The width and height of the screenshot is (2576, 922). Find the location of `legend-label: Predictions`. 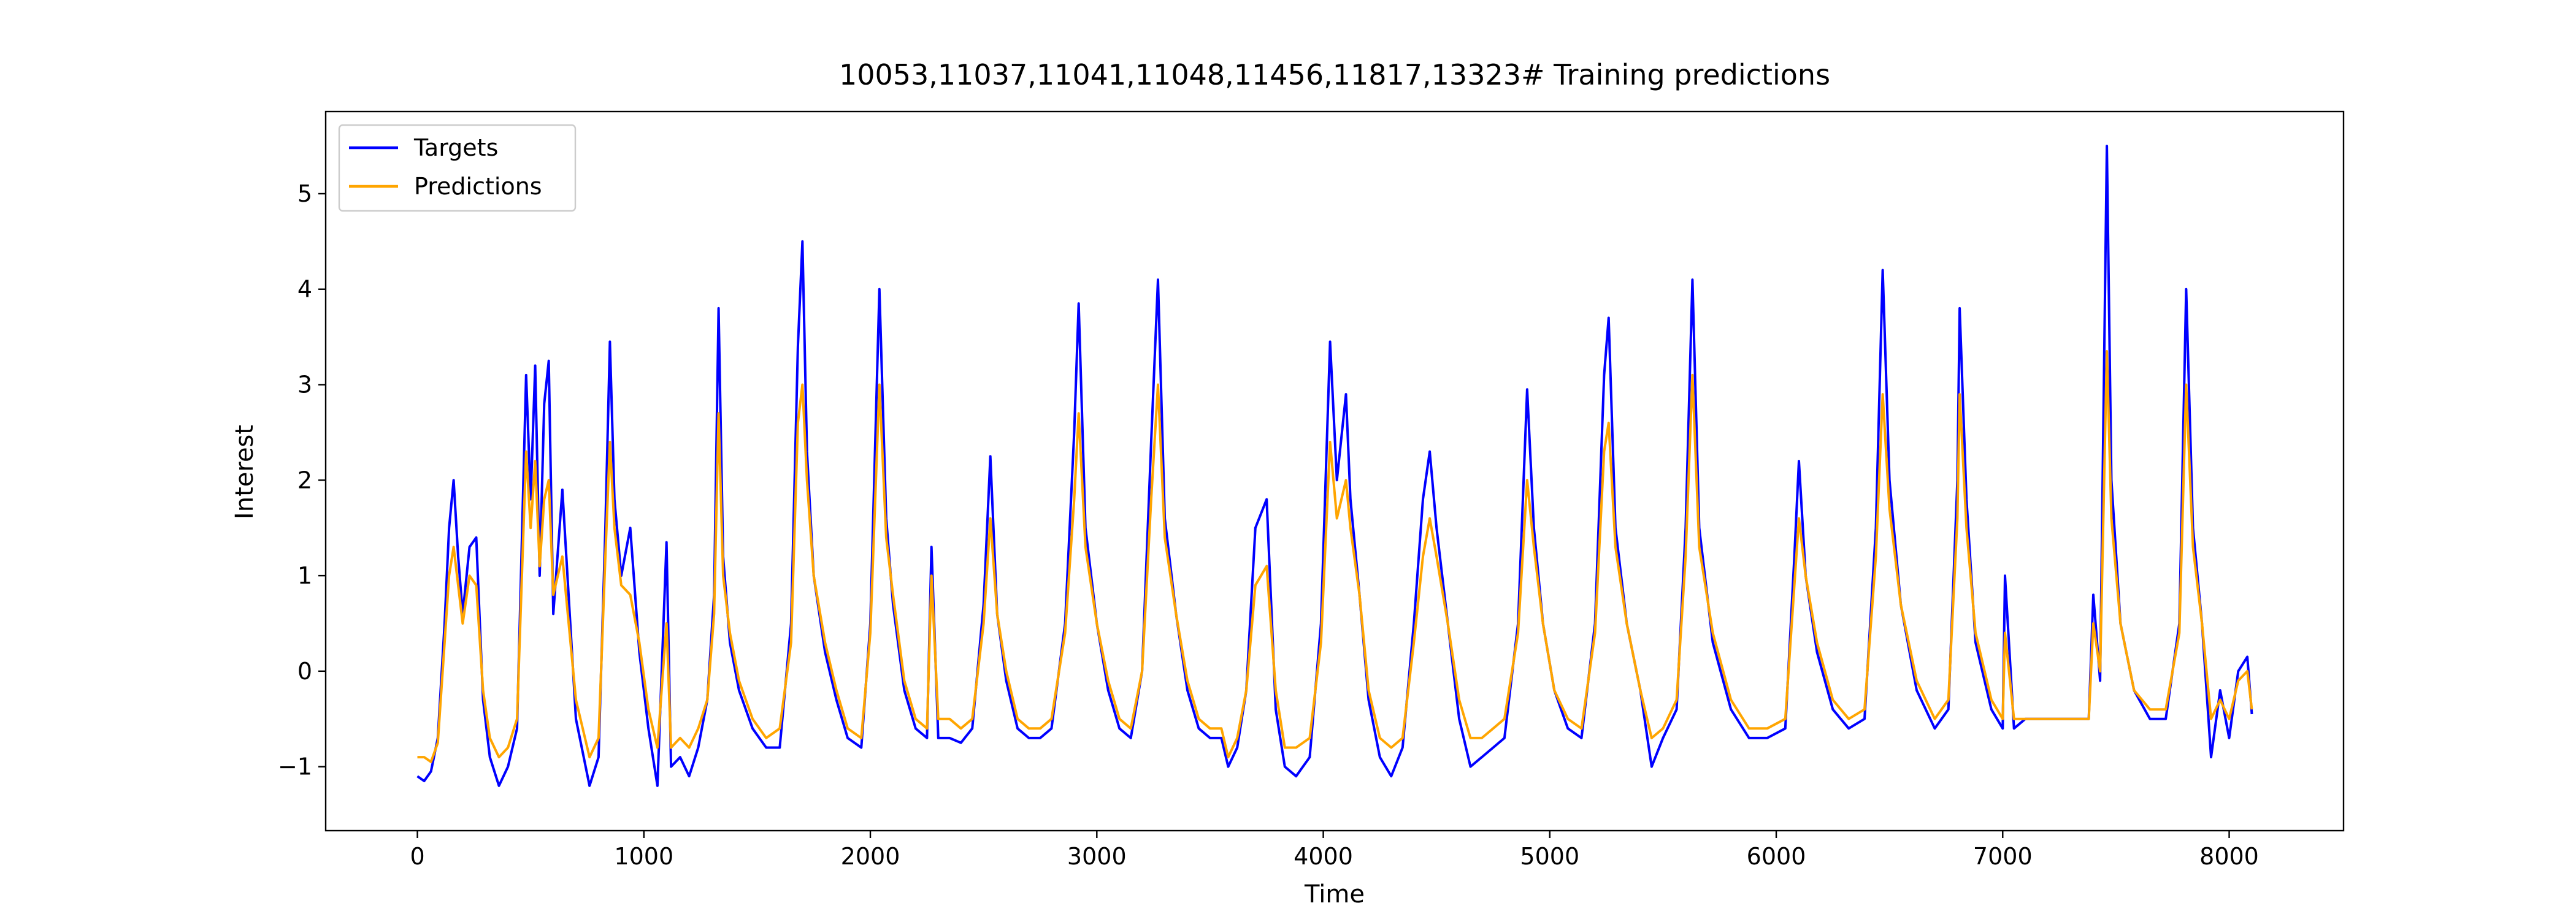

legend-label: Predictions is located at coordinates (478, 186).